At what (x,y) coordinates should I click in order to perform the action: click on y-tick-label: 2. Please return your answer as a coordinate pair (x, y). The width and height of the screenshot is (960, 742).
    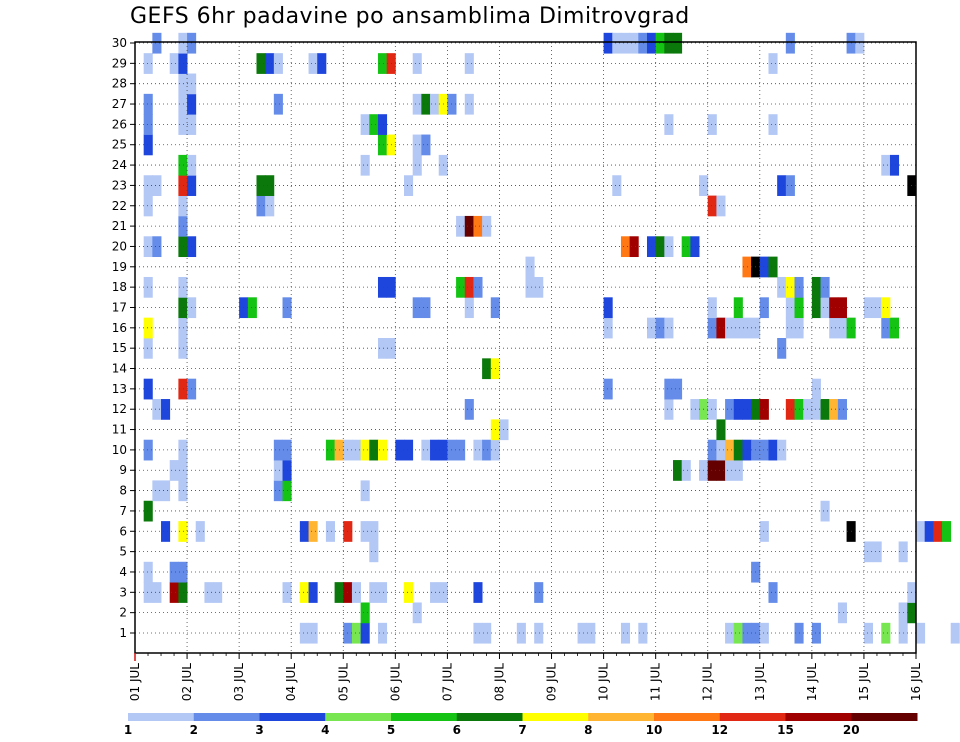
    Looking at the image, I should click on (123, 613).